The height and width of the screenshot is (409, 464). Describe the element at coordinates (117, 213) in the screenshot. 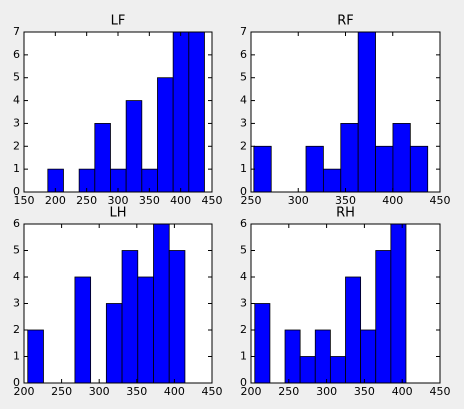

I see `chart-title: LH` at that location.